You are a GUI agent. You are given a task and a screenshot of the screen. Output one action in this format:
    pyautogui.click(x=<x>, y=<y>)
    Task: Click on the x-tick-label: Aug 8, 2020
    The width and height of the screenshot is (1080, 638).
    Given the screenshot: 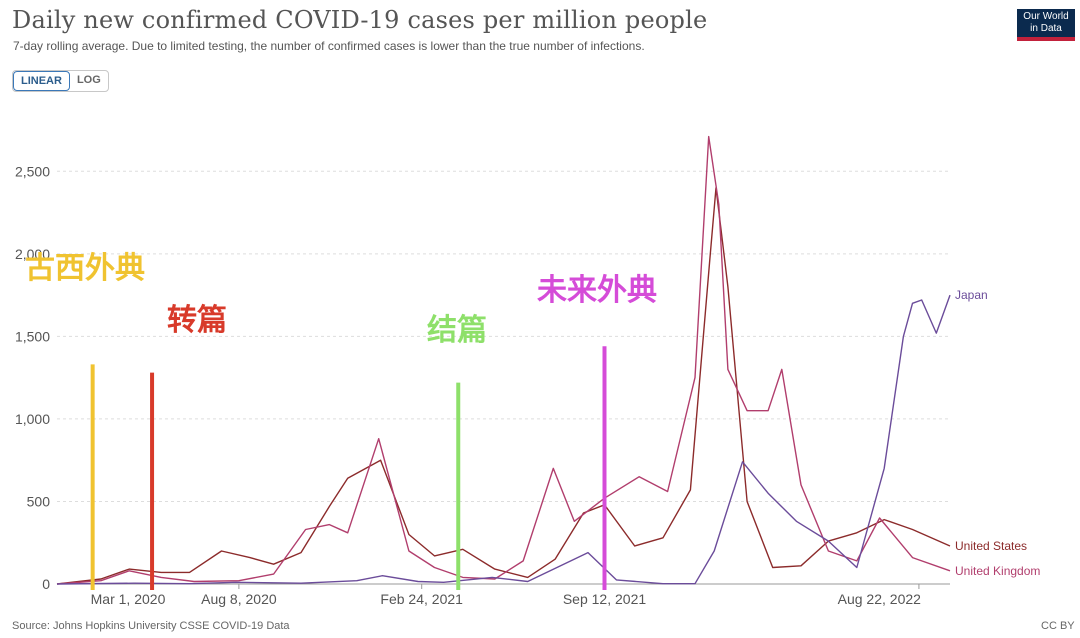 What is the action you would take?
    pyautogui.click(x=239, y=599)
    